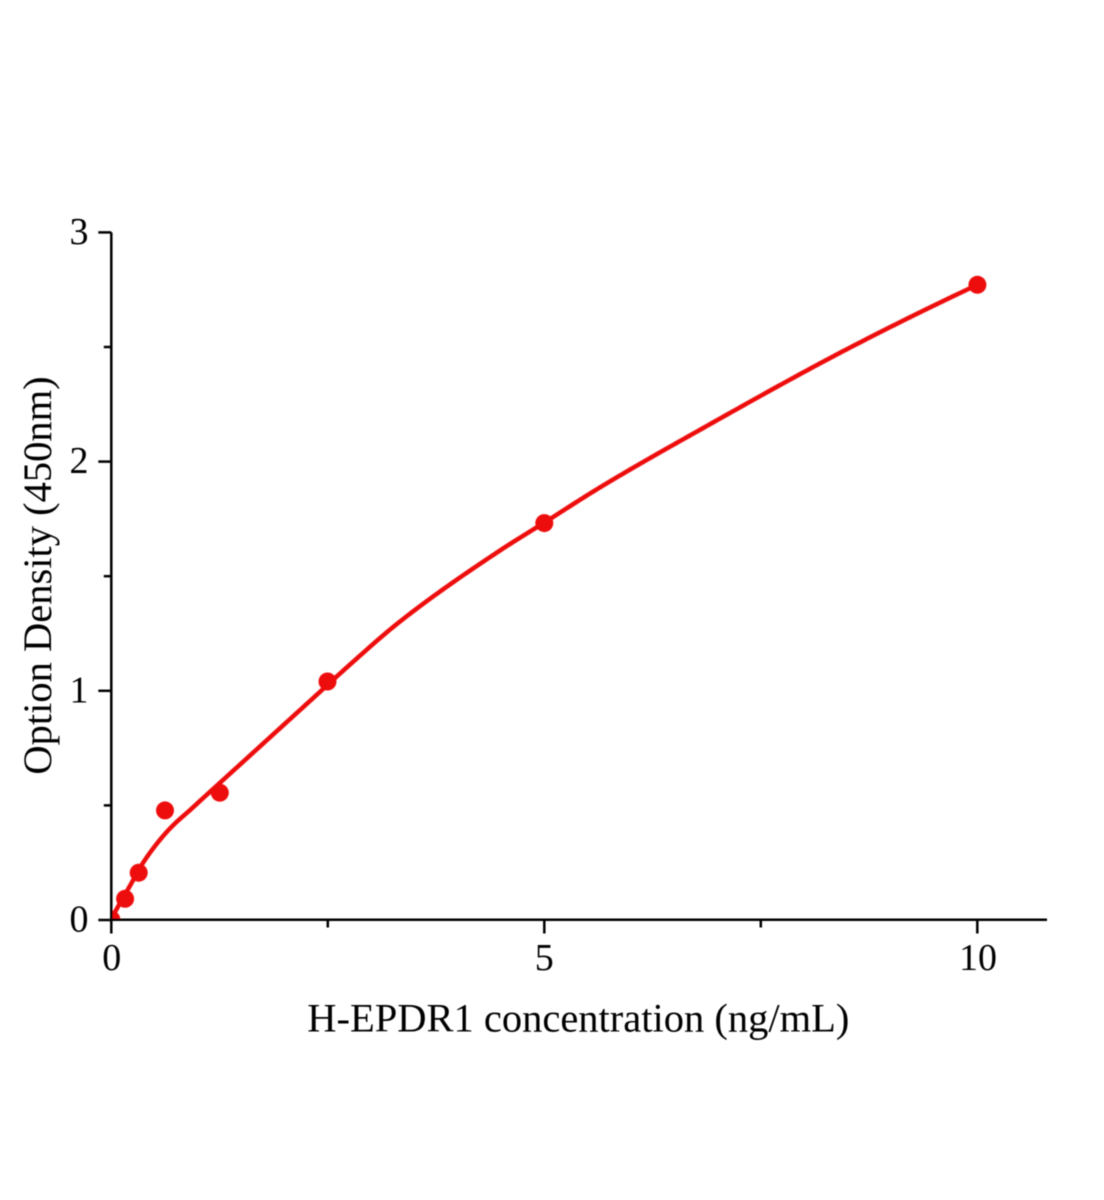 The height and width of the screenshot is (1200, 1104). I want to click on svg-text: 10, so click(978, 958).